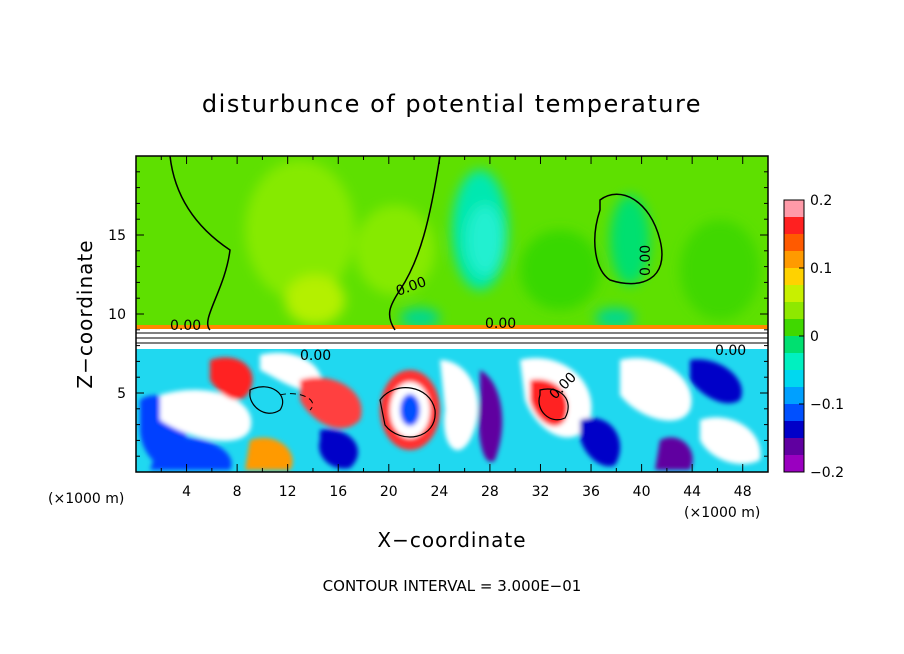 This screenshot has height=654, width=904. Describe the element at coordinates (86, 499) in the screenshot. I see `x-axis-unit-left: (×1000 m)` at that location.